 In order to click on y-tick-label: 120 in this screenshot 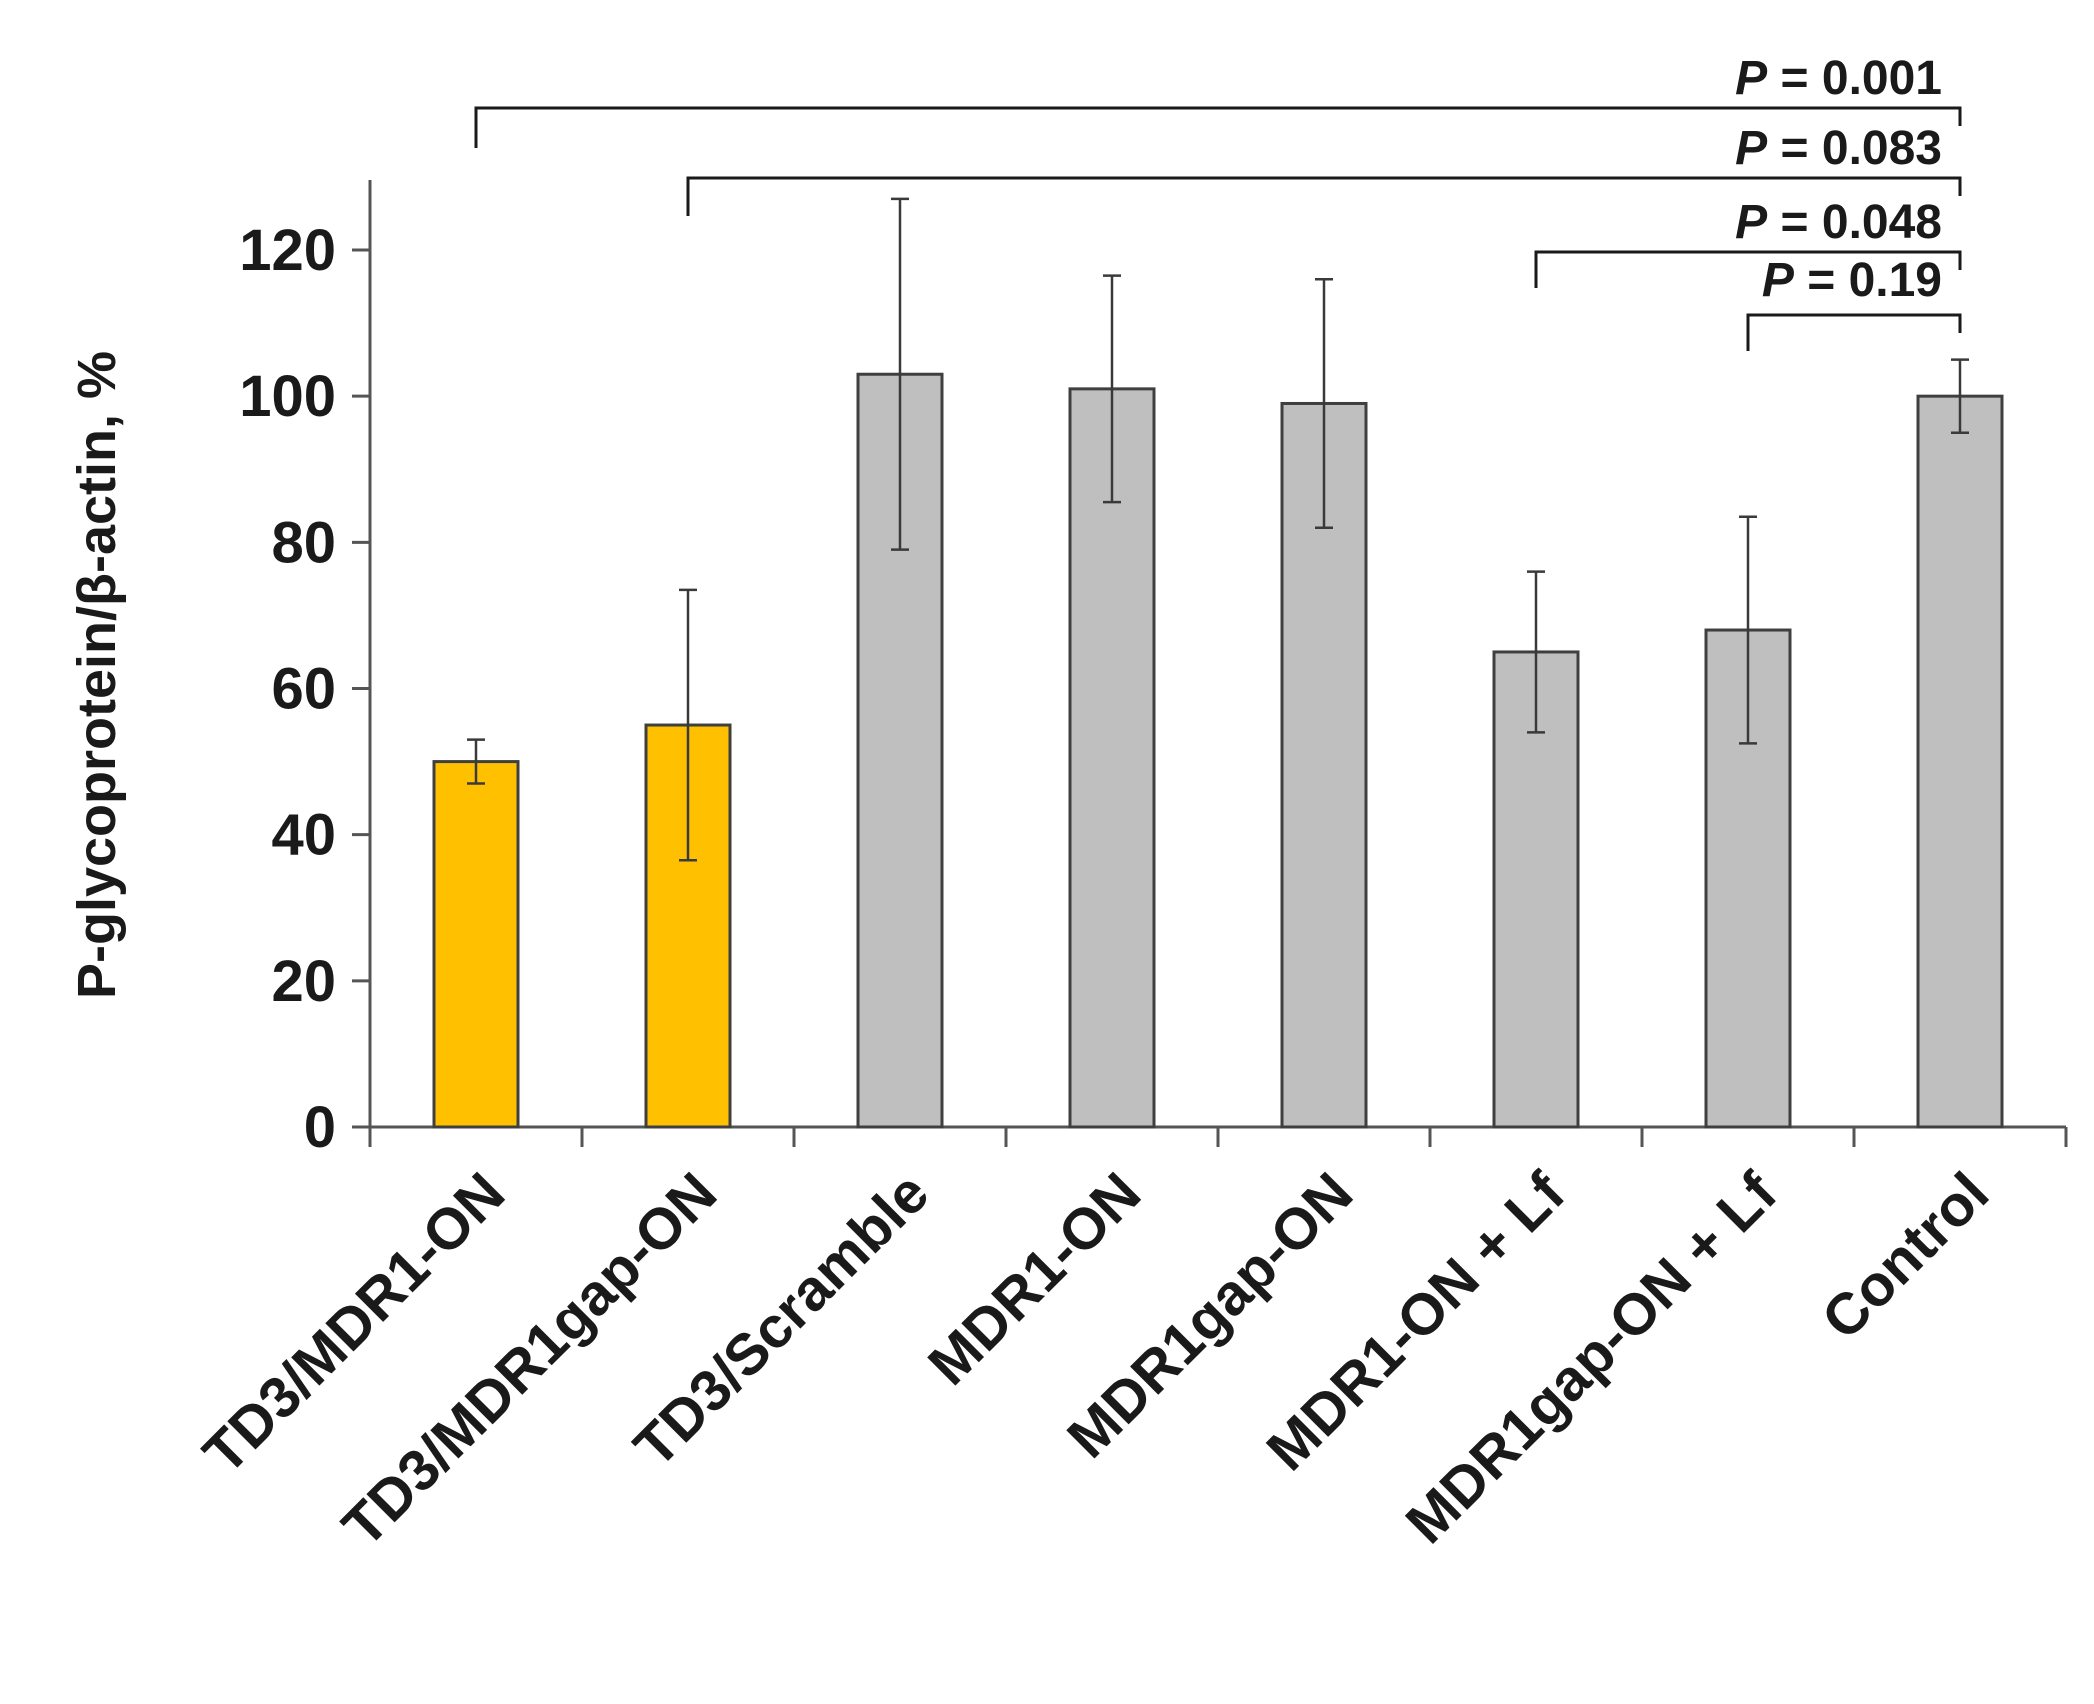, I will do `click(287, 250)`.